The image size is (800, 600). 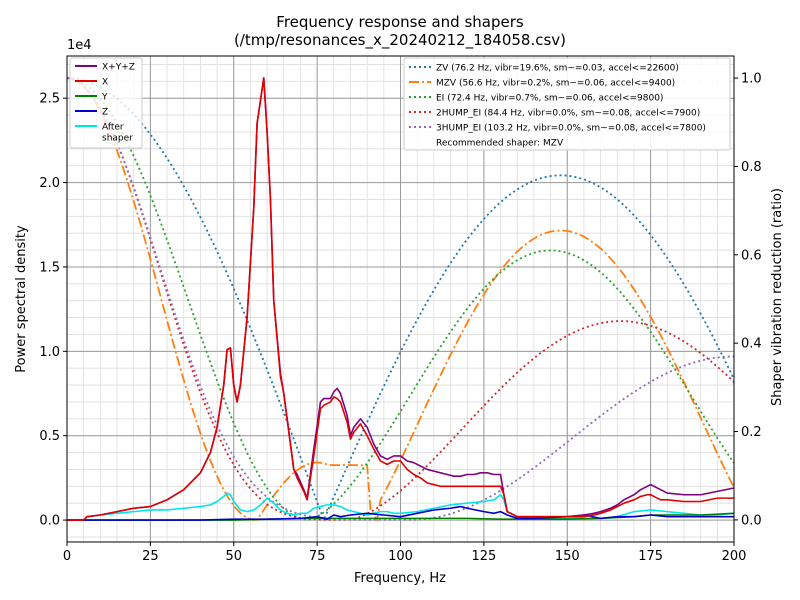 I want to click on x-tick-label: 175, so click(x=650, y=556).